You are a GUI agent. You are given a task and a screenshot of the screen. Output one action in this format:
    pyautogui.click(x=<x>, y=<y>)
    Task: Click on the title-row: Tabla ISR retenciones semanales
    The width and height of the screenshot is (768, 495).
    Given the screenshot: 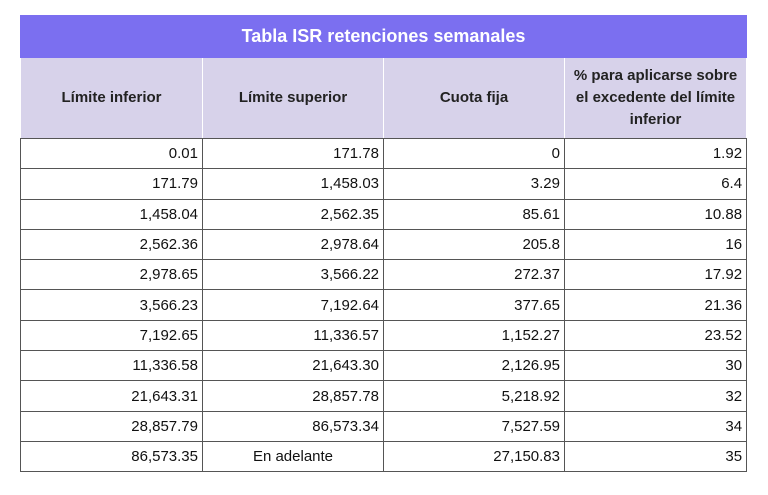 What is the action you would take?
    pyautogui.click(x=383, y=36)
    